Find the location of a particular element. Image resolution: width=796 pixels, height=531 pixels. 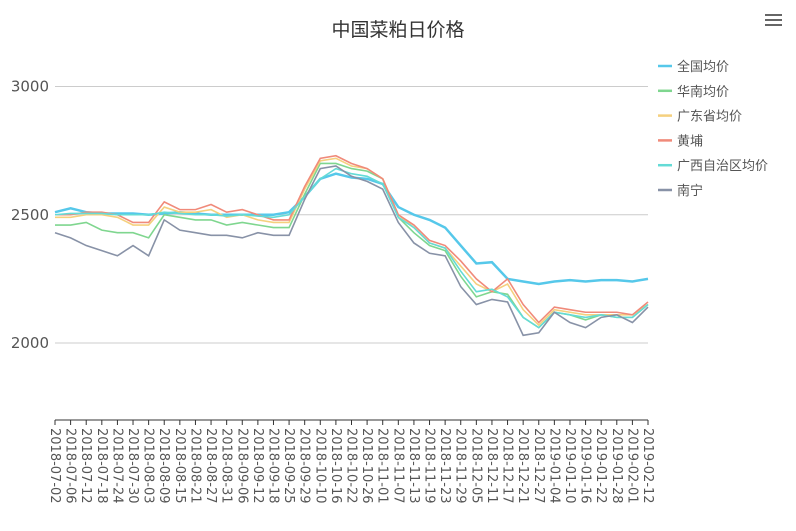

x-tick-label: 2018-09-29 is located at coordinates (304, 466).